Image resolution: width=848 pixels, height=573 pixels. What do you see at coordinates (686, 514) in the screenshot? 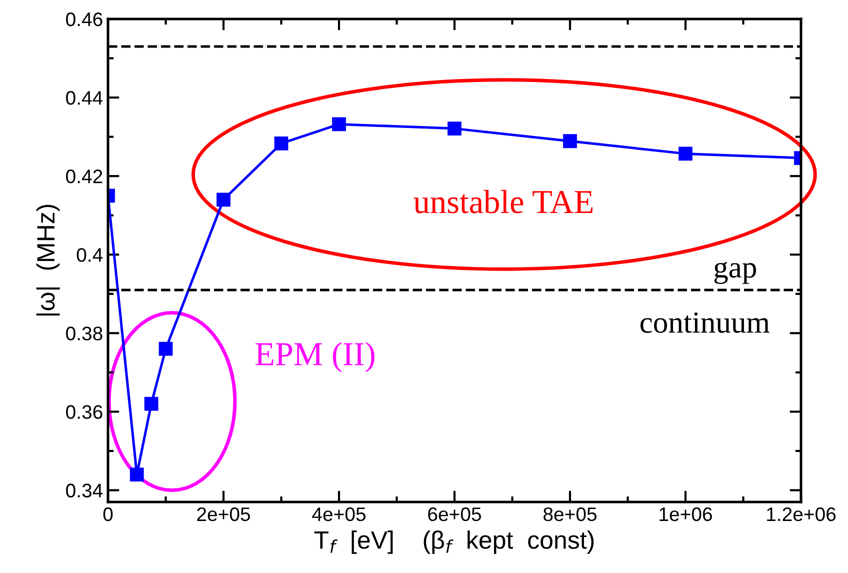
I see `x-tick-label: 1e+06` at bounding box center [686, 514].